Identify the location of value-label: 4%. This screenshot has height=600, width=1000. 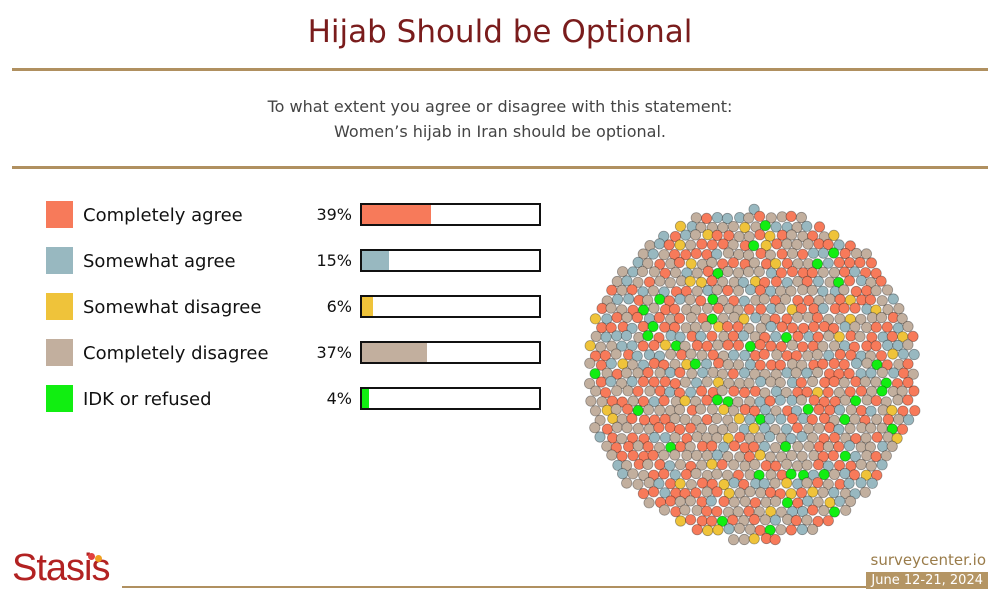
(339, 398).